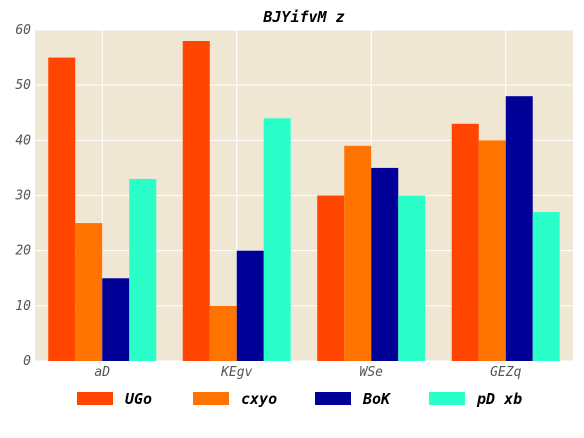 This screenshot has height=438, width=584. What do you see at coordinates (465, 242) in the screenshot?
I see `bar-ugo-gezq` at bounding box center [465, 242].